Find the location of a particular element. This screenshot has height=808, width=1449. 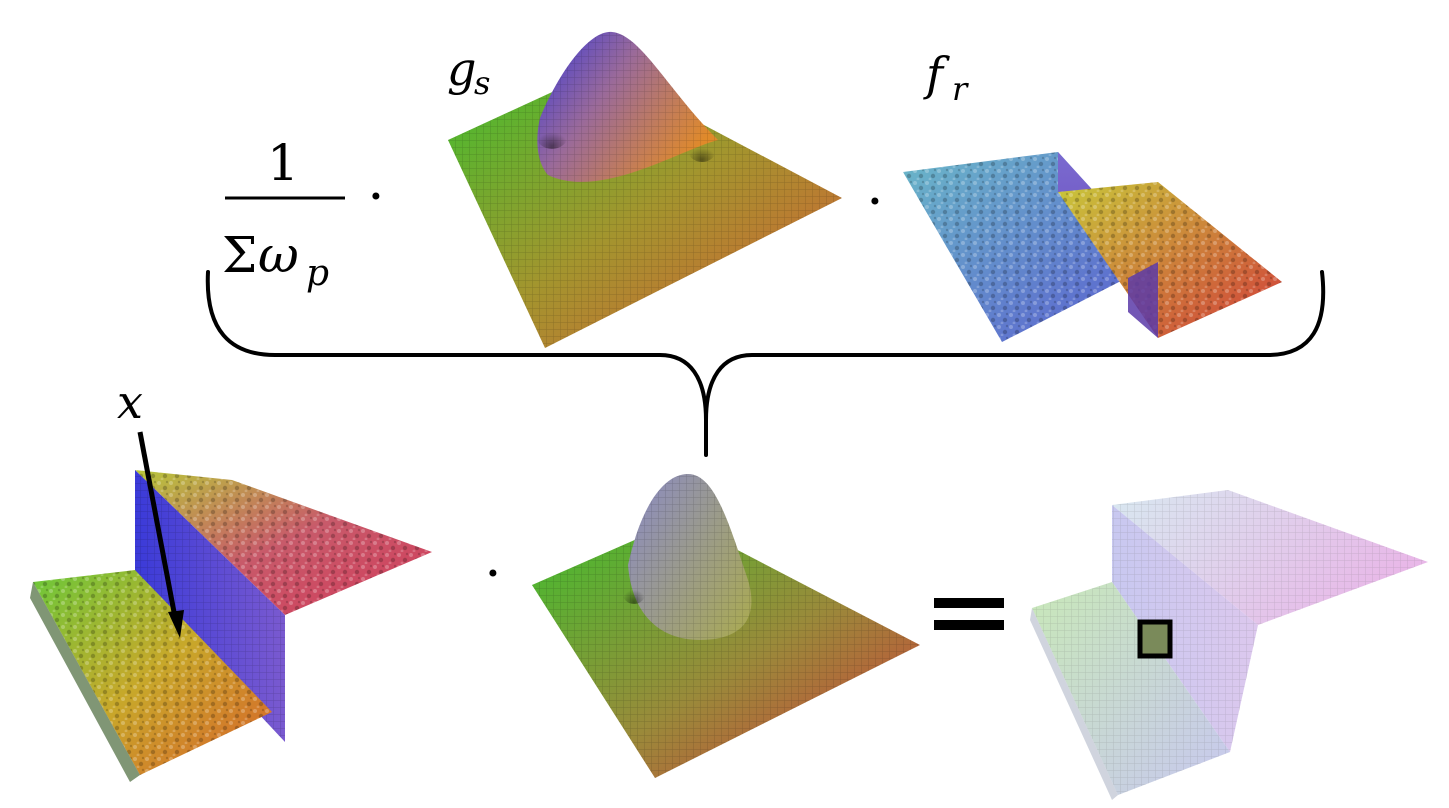

output-signal-surface is located at coordinates (1229, 645).